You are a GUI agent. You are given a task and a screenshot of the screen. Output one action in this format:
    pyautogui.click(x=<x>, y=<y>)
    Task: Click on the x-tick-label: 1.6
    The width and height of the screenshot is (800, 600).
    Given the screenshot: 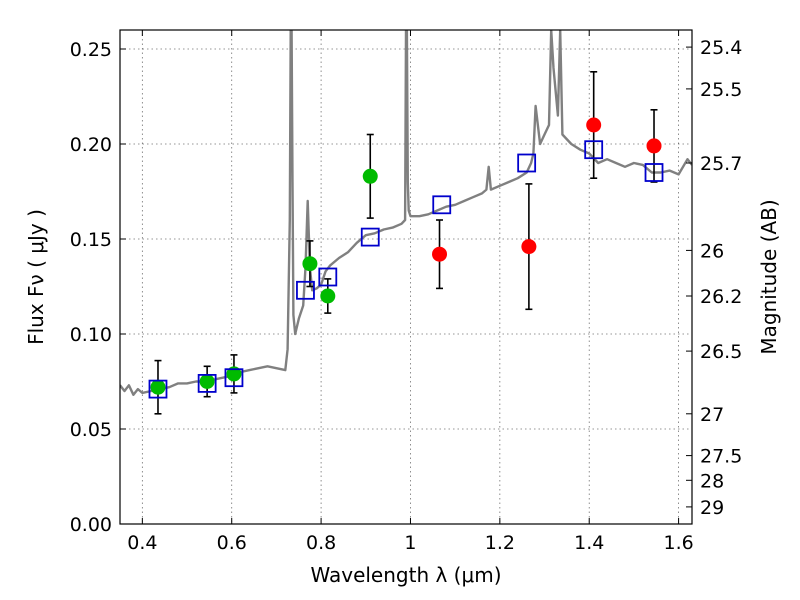 What is the action you would take?
    pyautogui.click(x=678, y=543)
    